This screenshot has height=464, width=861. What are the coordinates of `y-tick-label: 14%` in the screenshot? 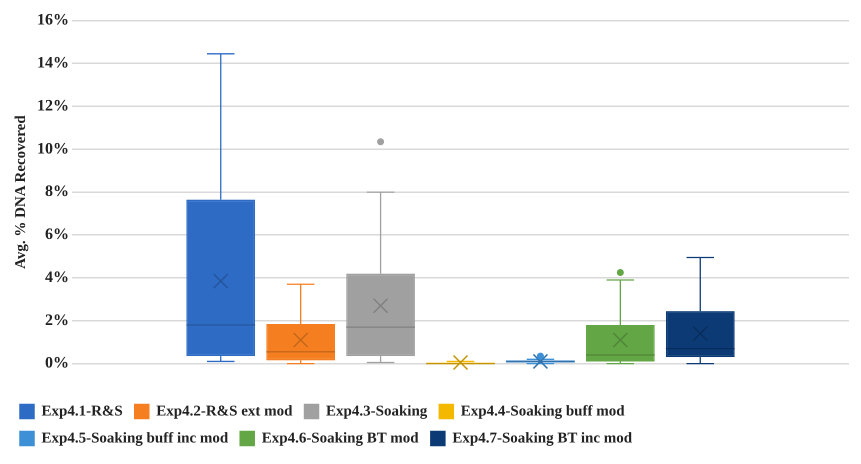 It's located at (53, 63).